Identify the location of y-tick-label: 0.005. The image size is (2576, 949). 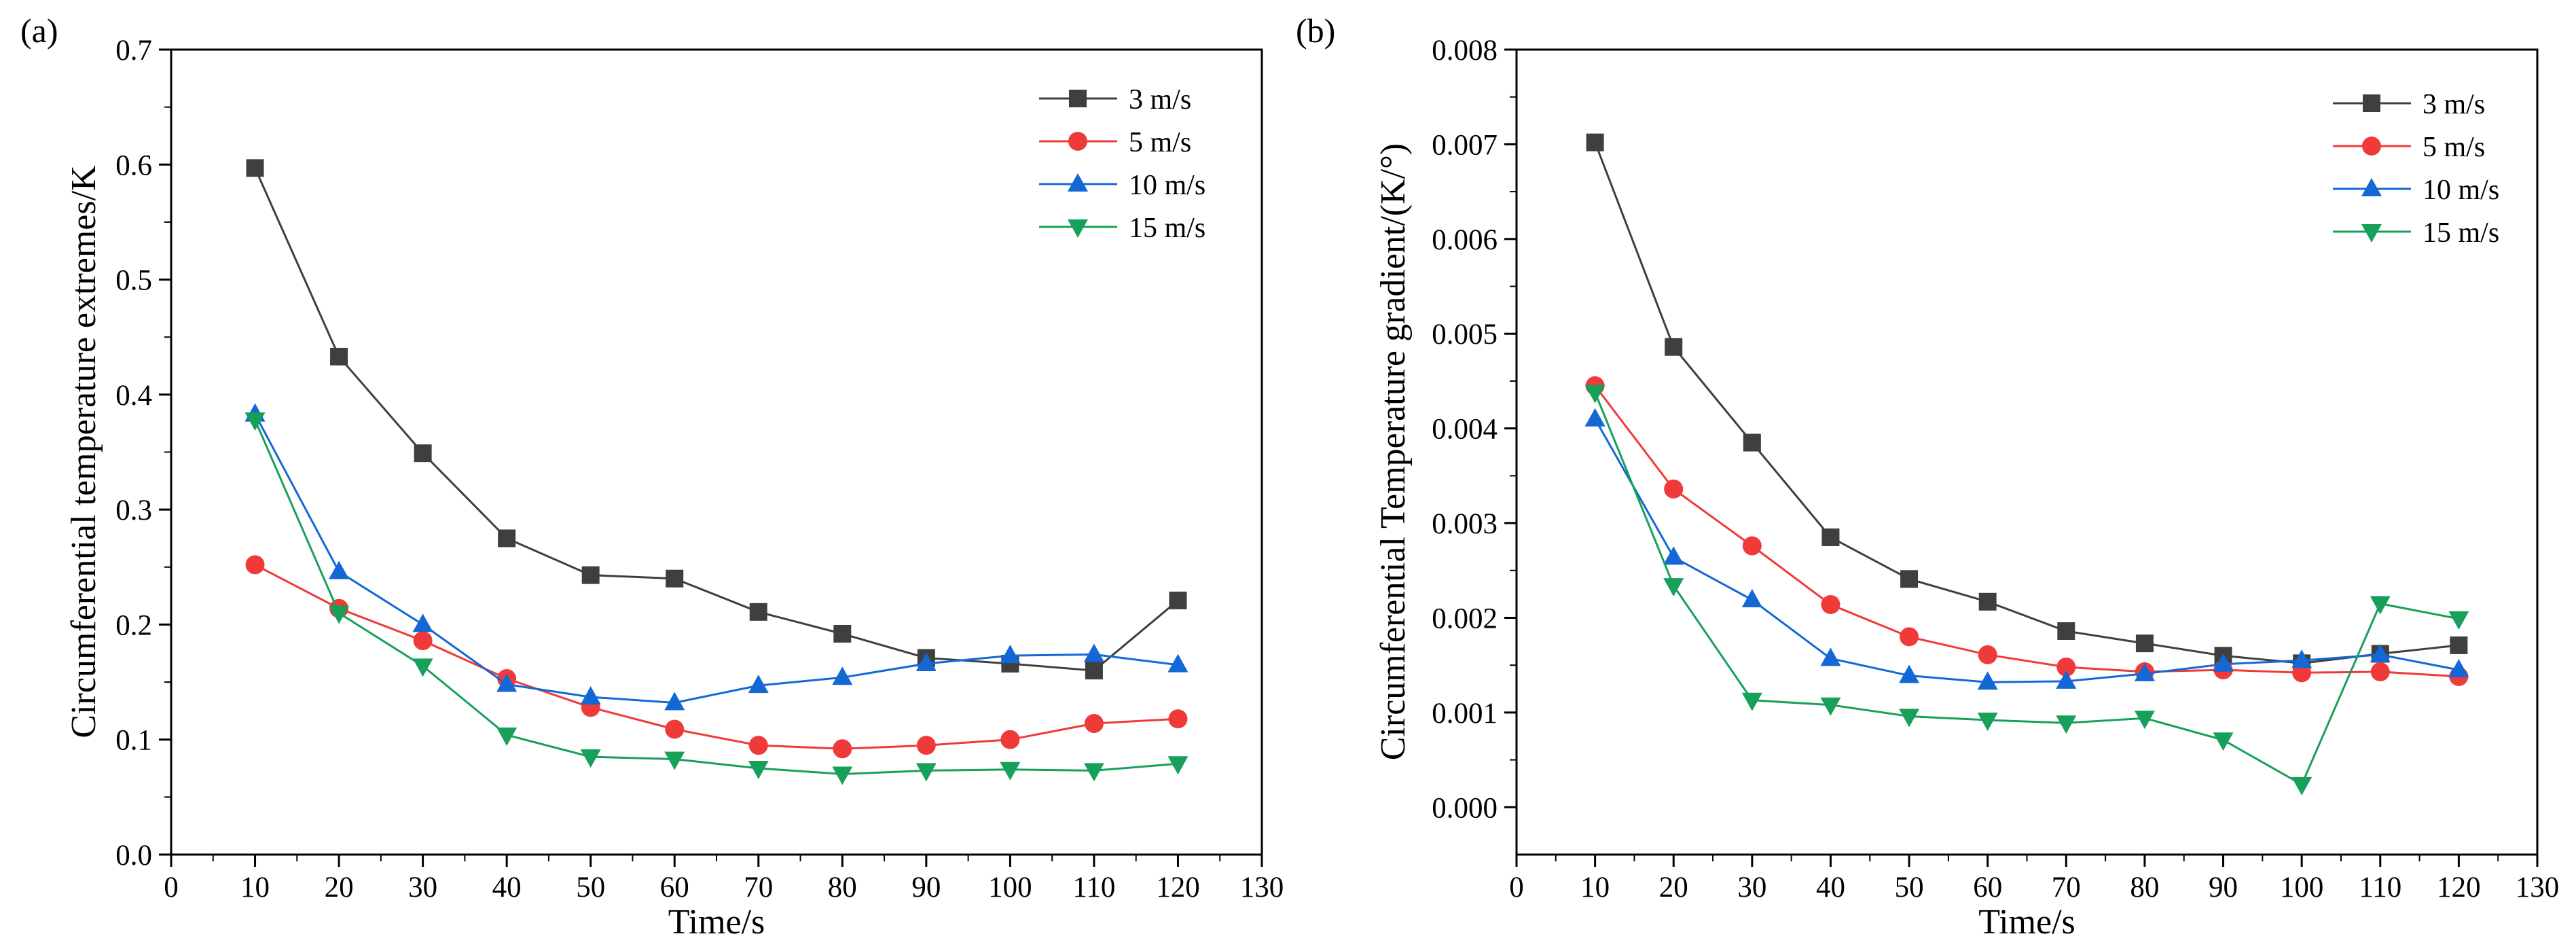
(1465, 335).